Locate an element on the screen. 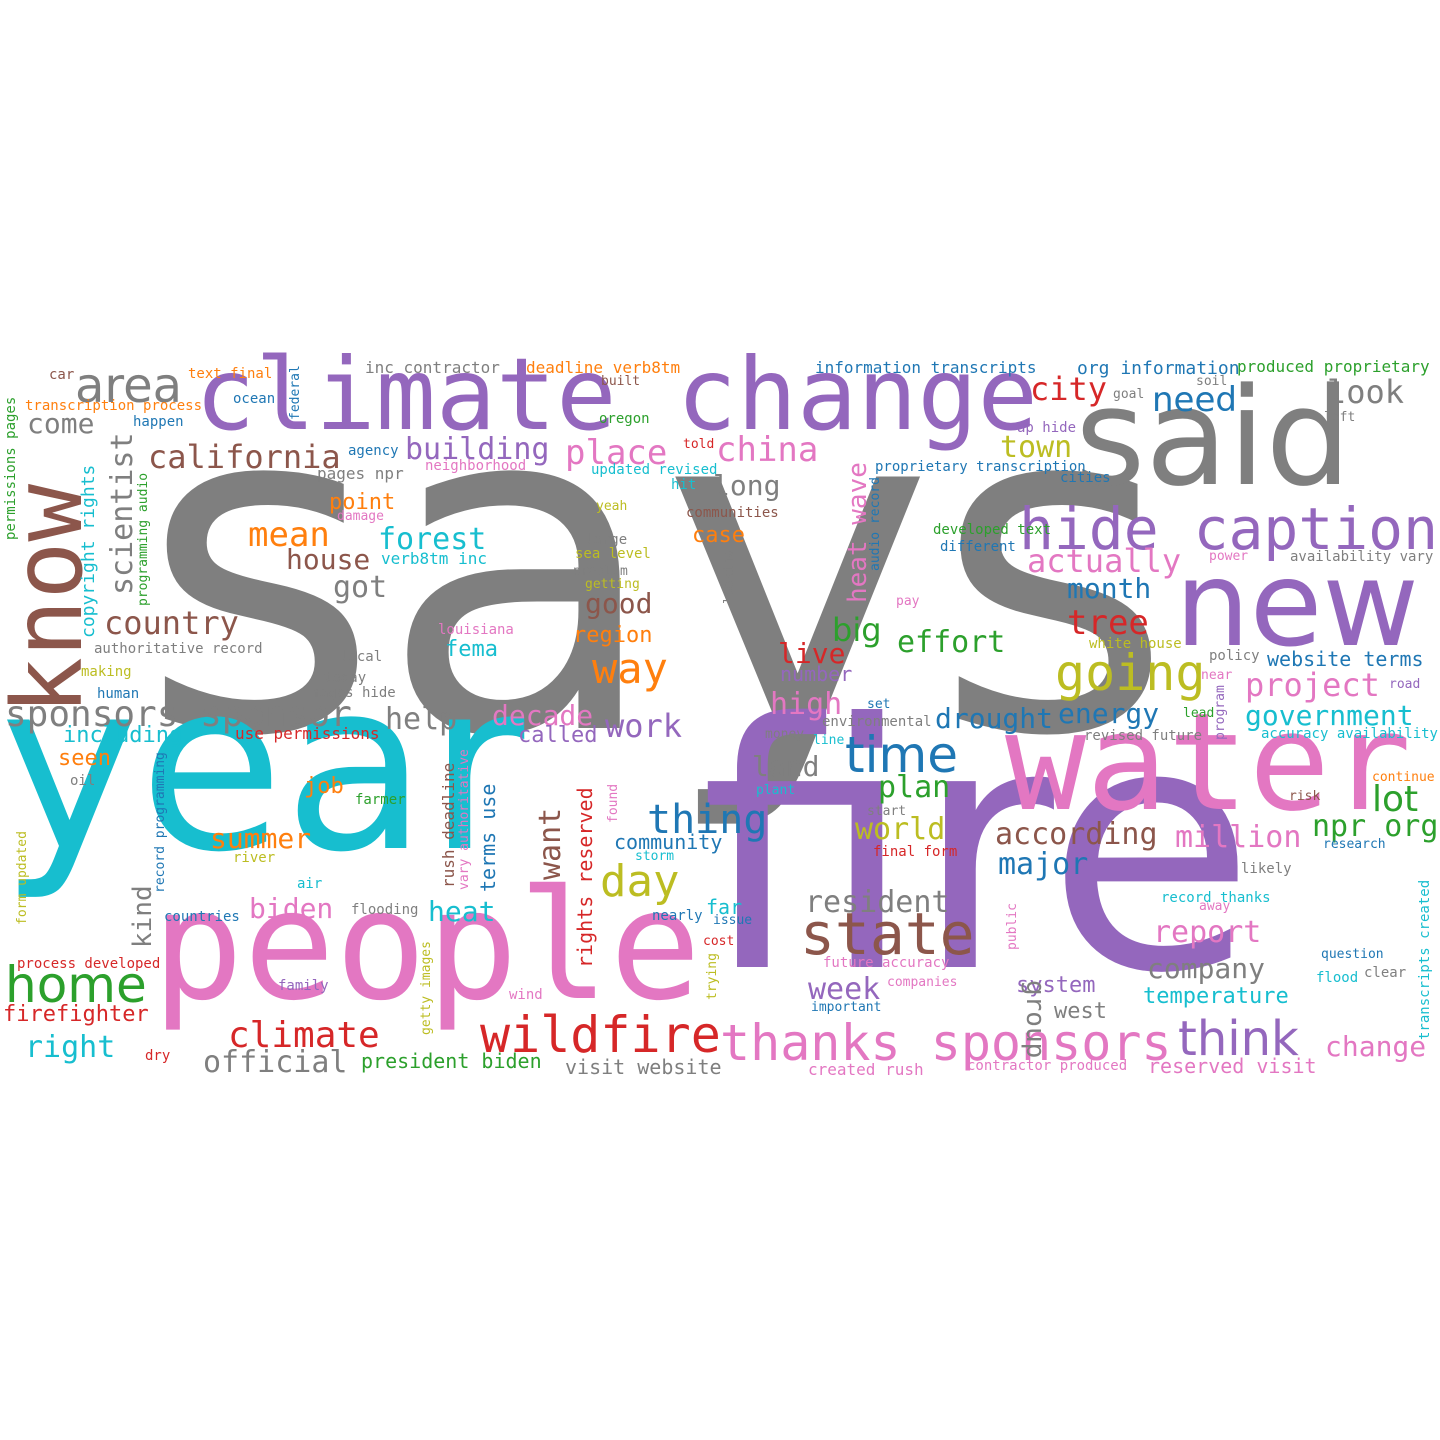 The image size is (1440, 1440). word-visit-website: visit website is located at coordinates (643, 1067).